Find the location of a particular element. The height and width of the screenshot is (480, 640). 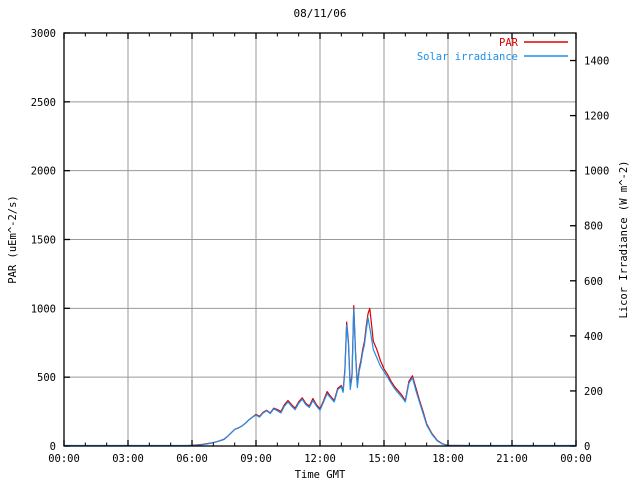

x-axis-tick-label: 03:00 is located at coordinates (128, 459).